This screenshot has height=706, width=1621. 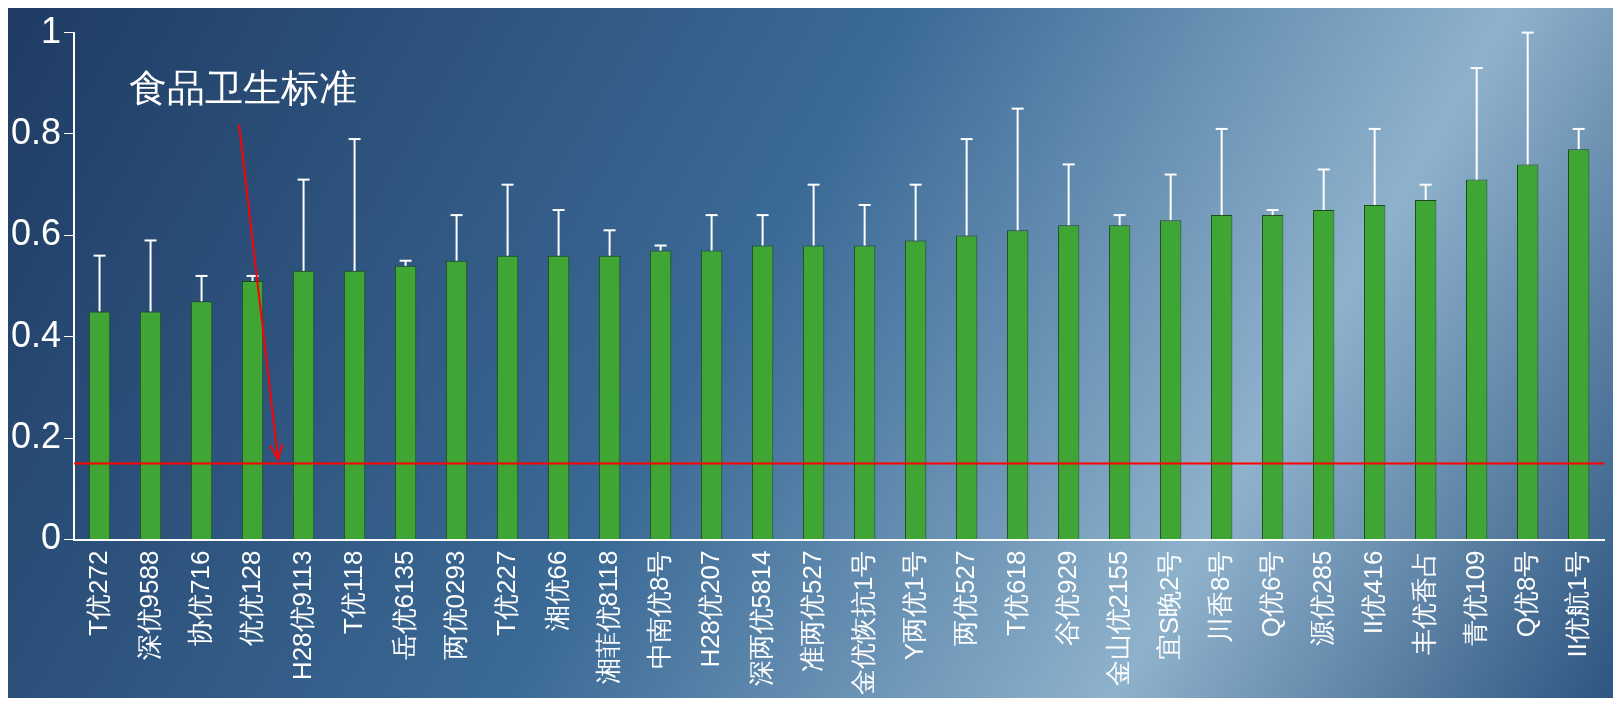 What do you see at coordinates (36, 436) in the screenshot?
I see `y-tick-label: 0.2` at bounding box center [36, 436].